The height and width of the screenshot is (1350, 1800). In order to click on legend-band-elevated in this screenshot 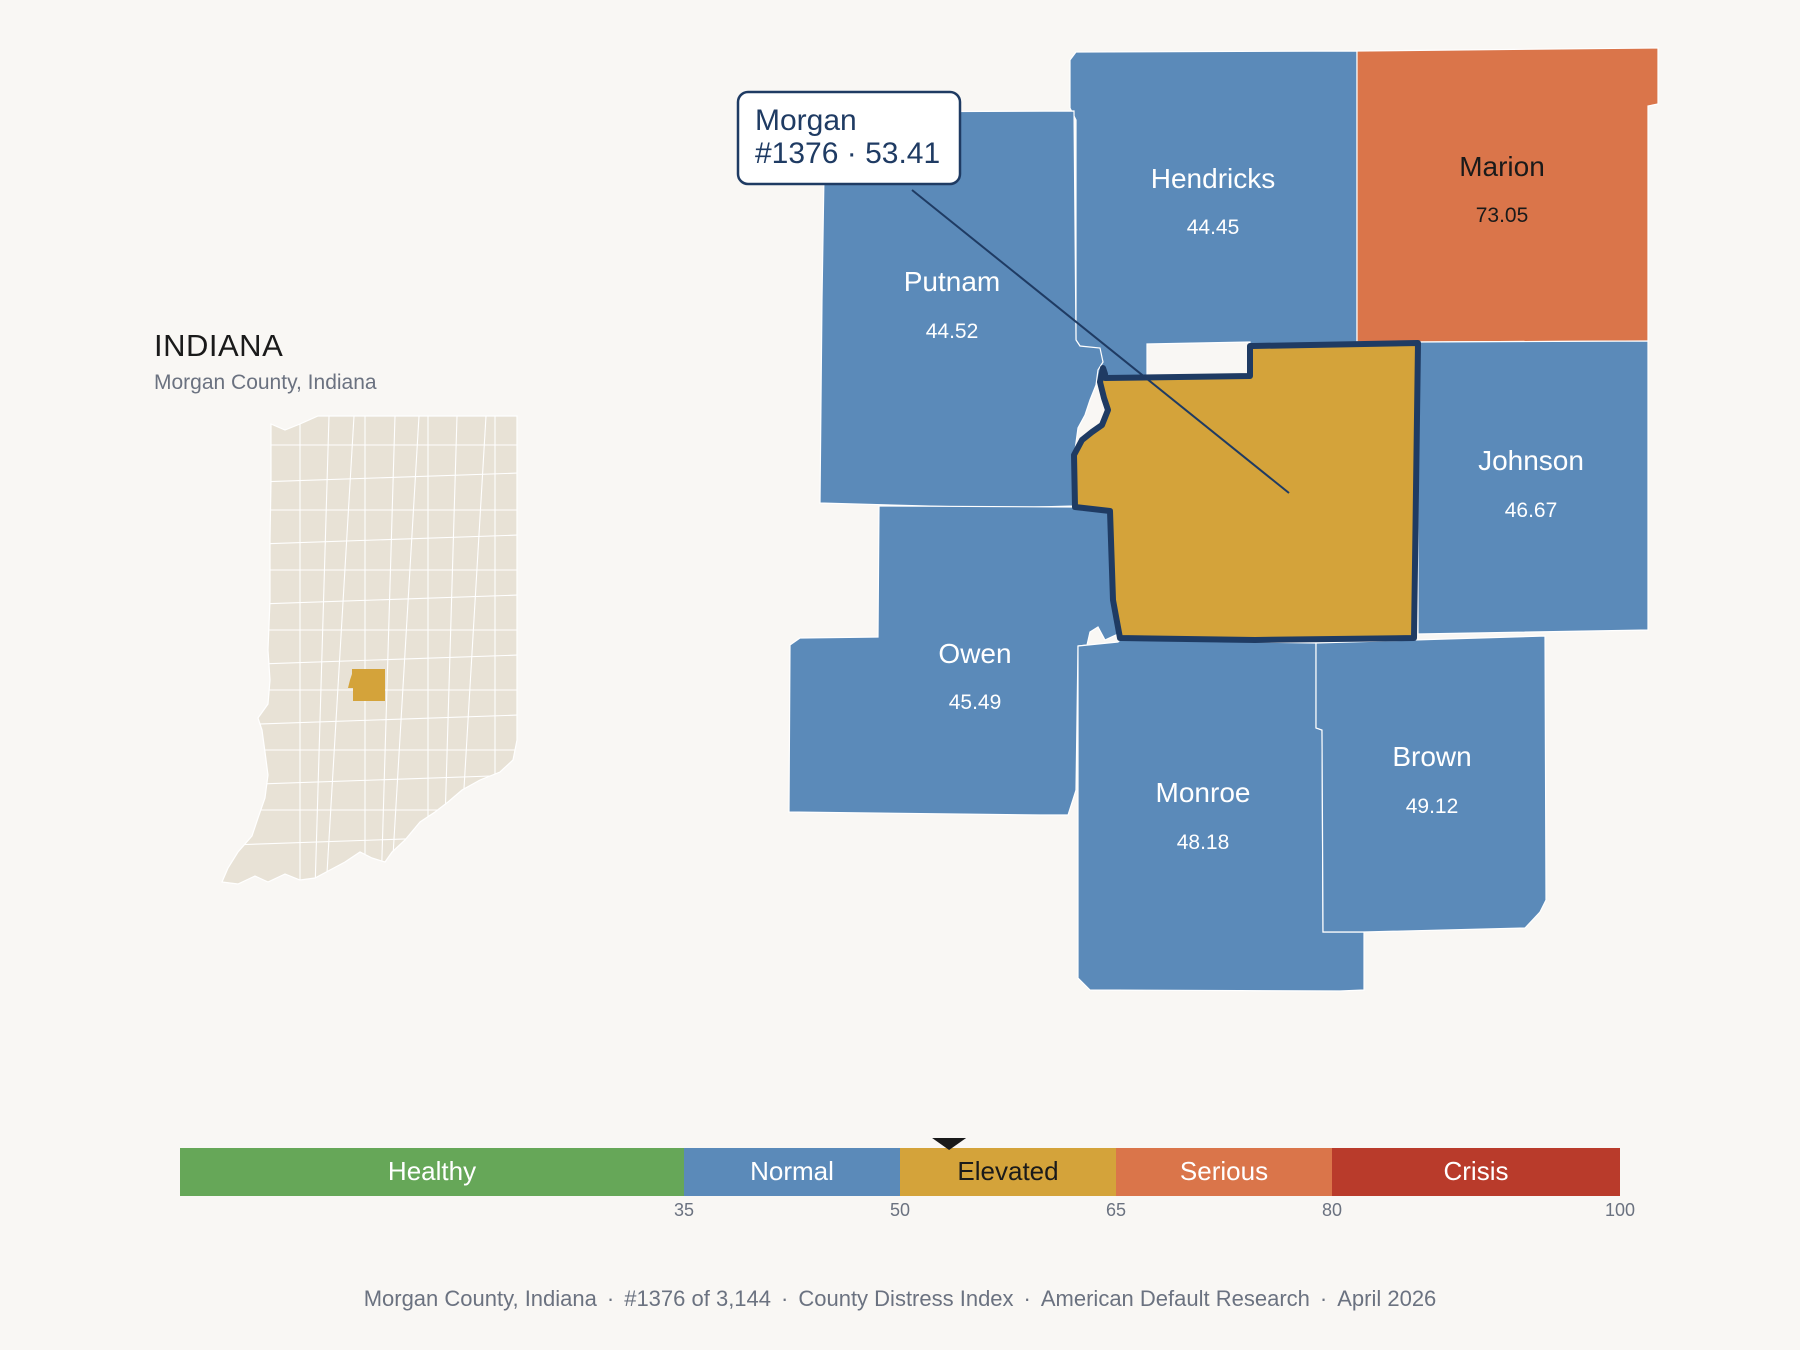, I will do `click(1008, 1172)`.